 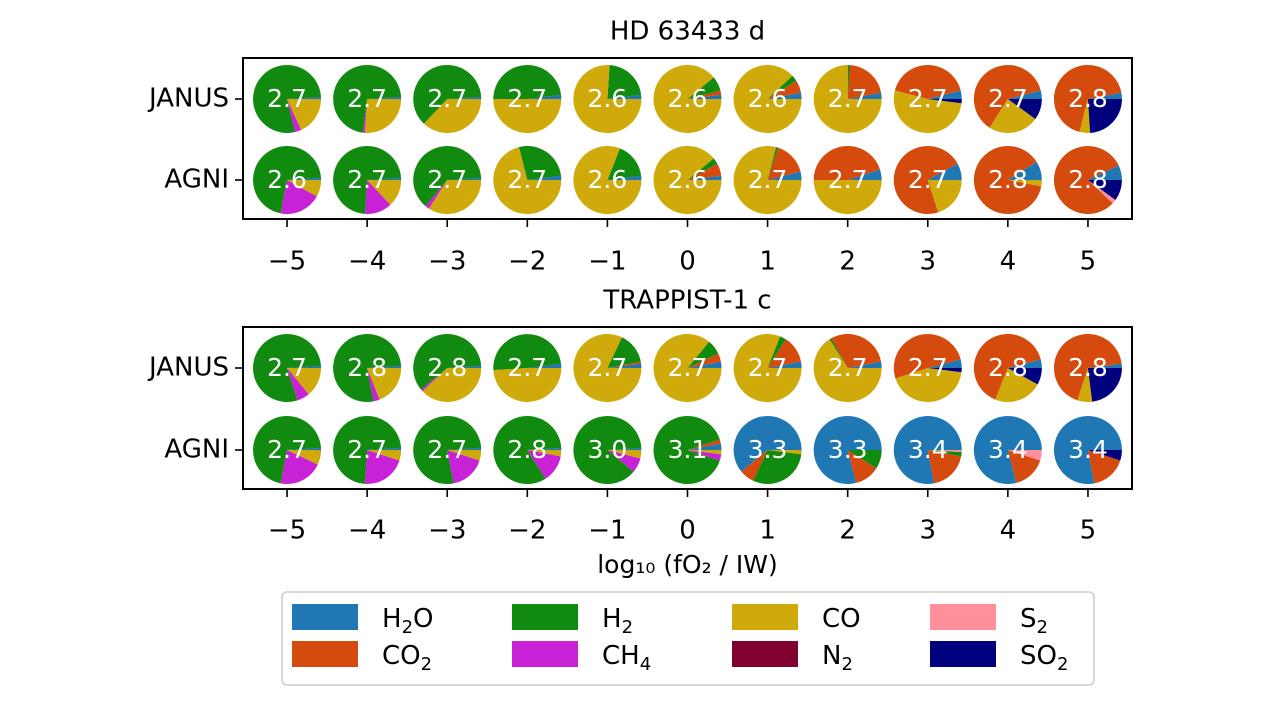 I want to click on pie: 3.4, so click(x=1007, y=449).